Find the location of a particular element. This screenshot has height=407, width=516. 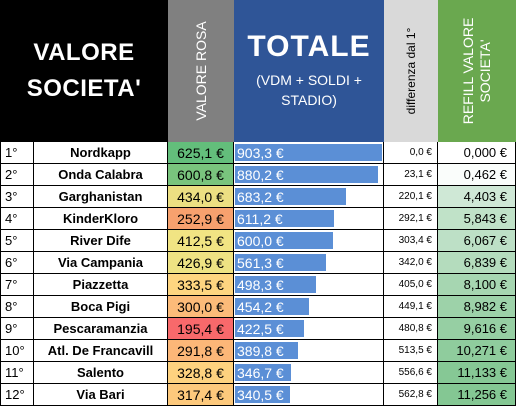

table-row: 8° Boca Pigi 300,0 €454,2 € 449,1 €8,982 € is located at coordinates (258, 307).